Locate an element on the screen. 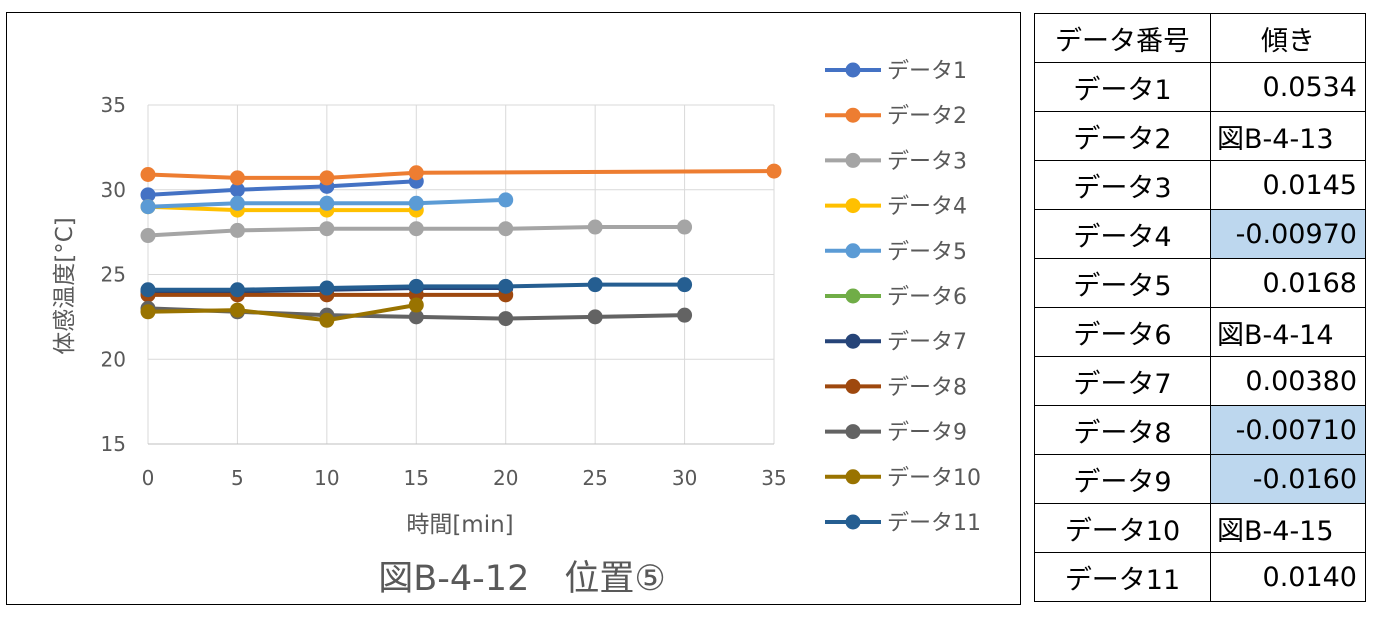 The height and width of the screenshot is (623, 1376). x-tick-label: 35 is located at coordinates (773, 478).